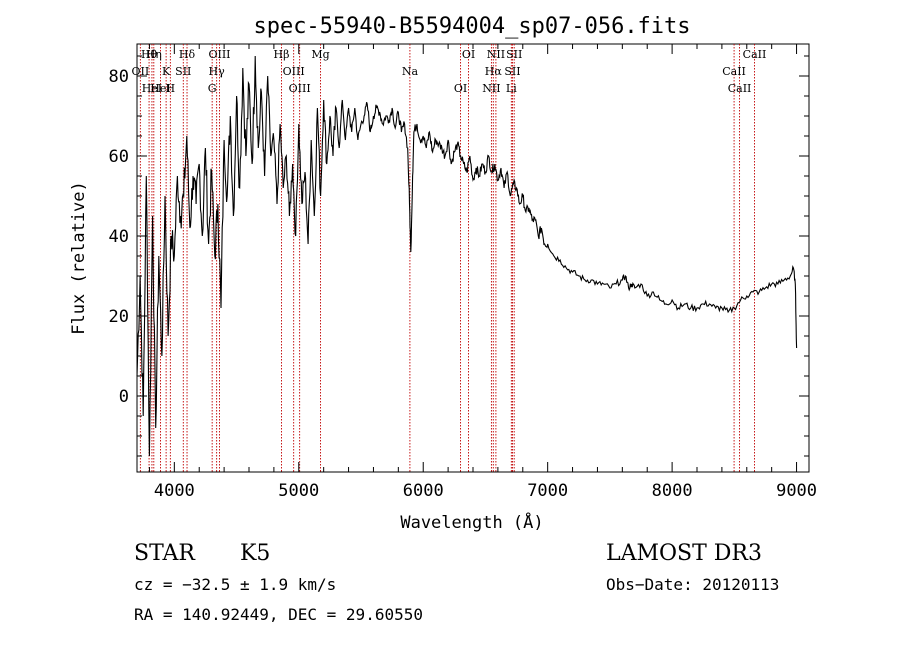 This screenshot has width=900, height=649. I want to click on redshift-velocity: cz = −32.5 ± 1.9 km/s, so click(235, 584).